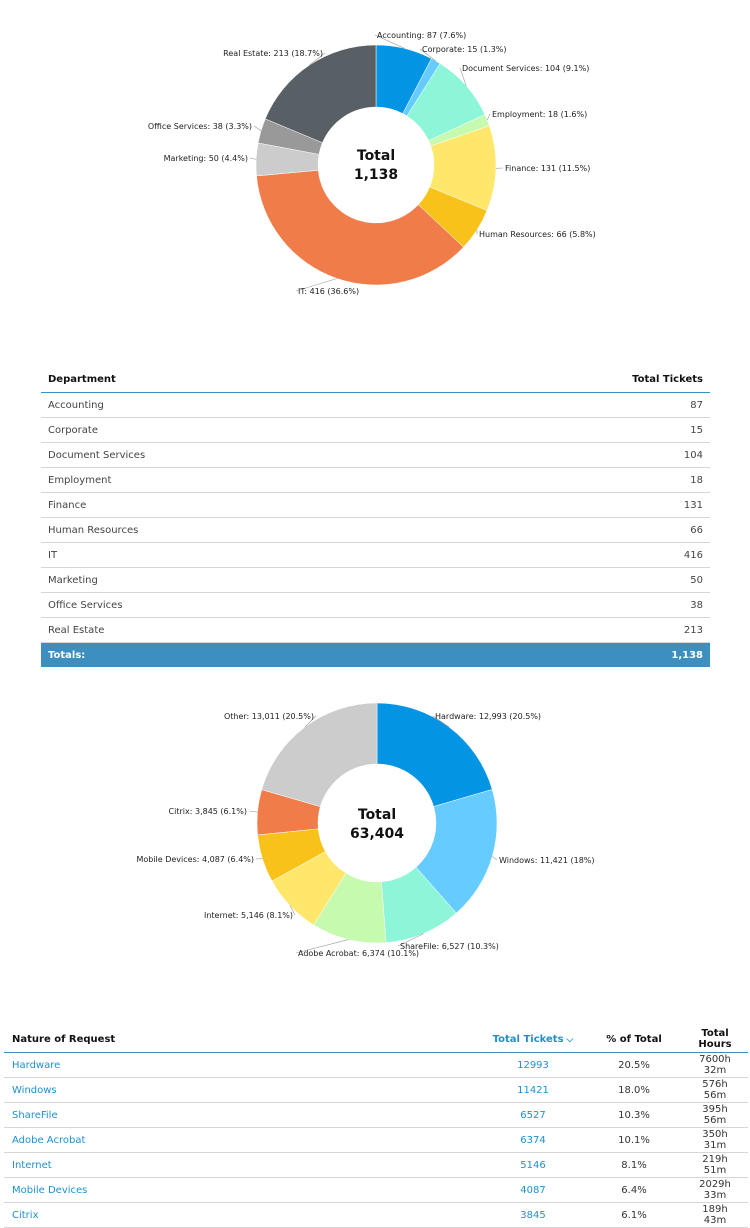  I want to click on department-cell: Marketing, so click(230, 580).